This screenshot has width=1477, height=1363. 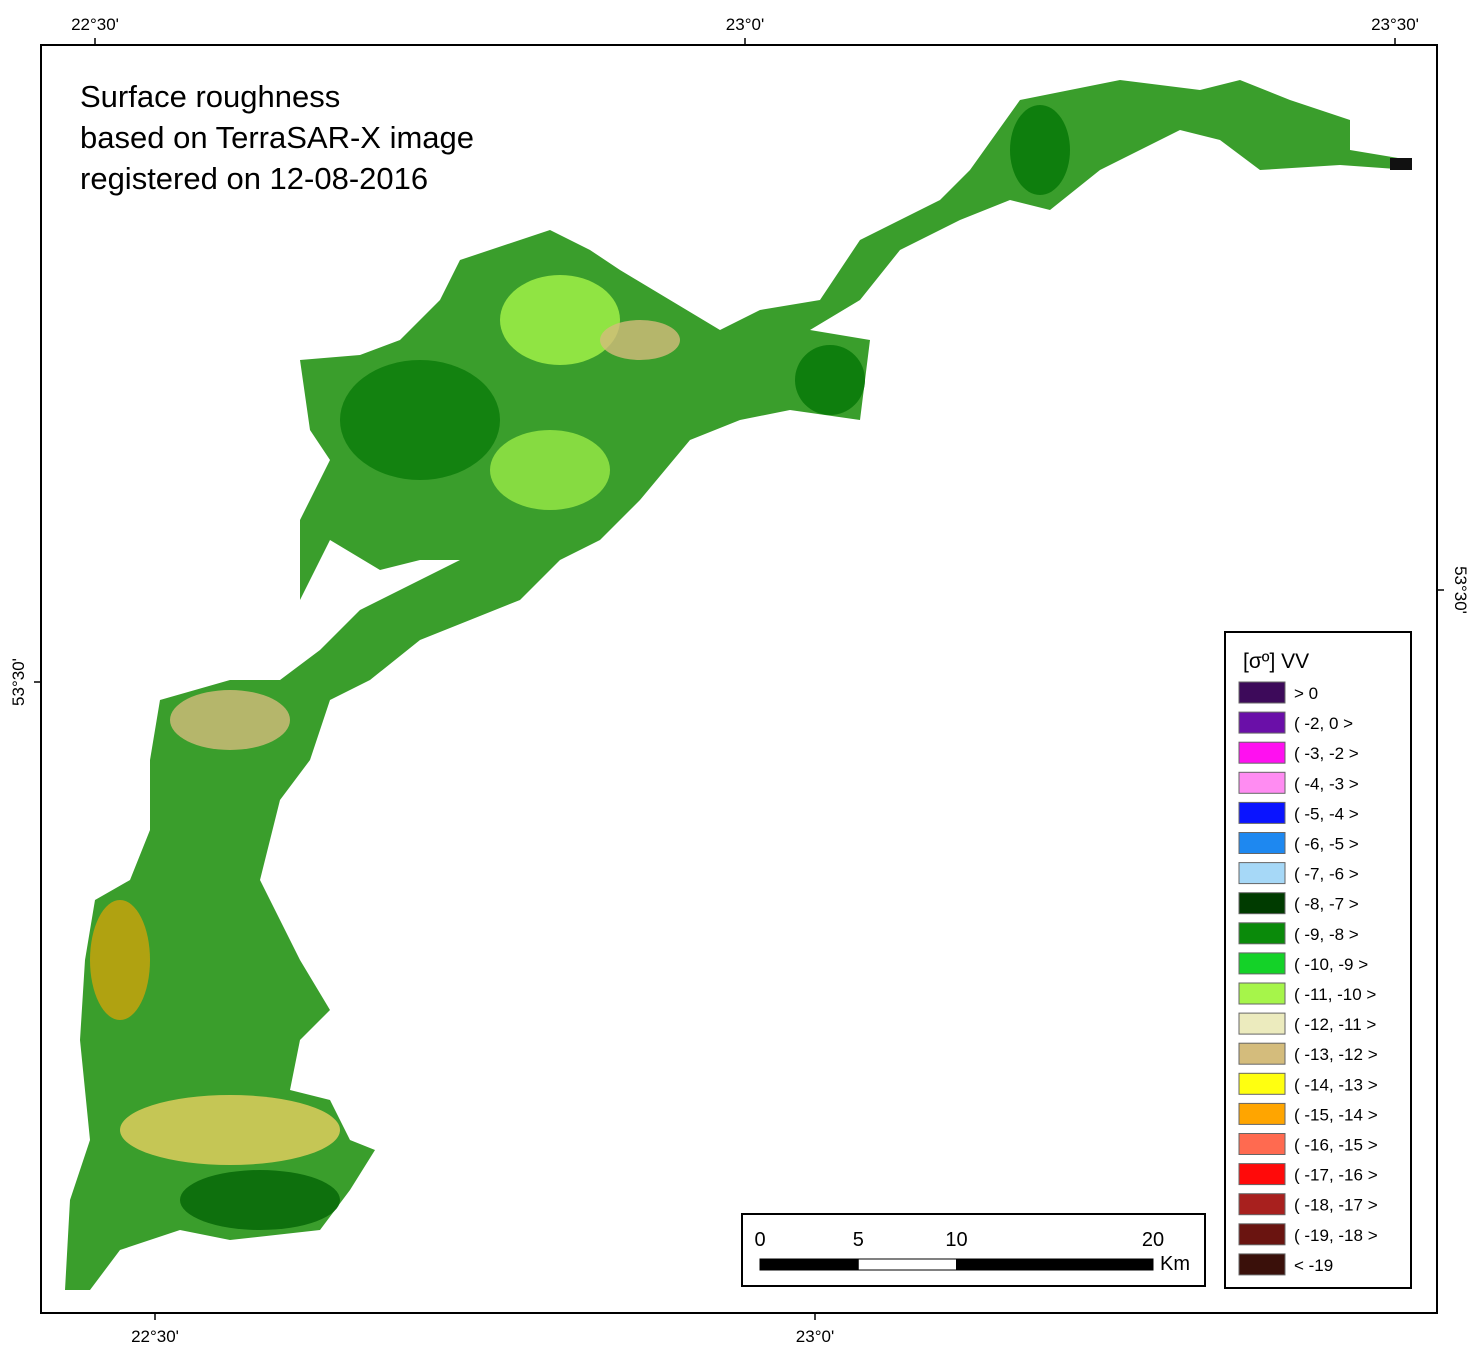 What do you see at coordinates (1326, 753) in the screenshot?
I see `legend-label: ( -3, -2 >` at bounding box center [1326, 753].